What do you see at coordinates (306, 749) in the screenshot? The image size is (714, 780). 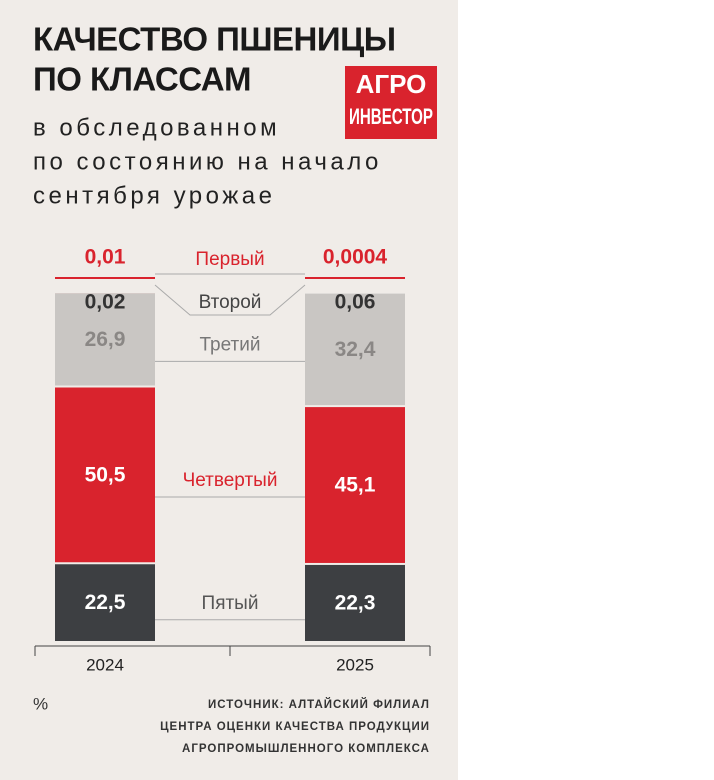 I see `source: АГРОПРОМЫШЛЕННОГО КОМПЛЕКСА` at bounding box center [306, 749].